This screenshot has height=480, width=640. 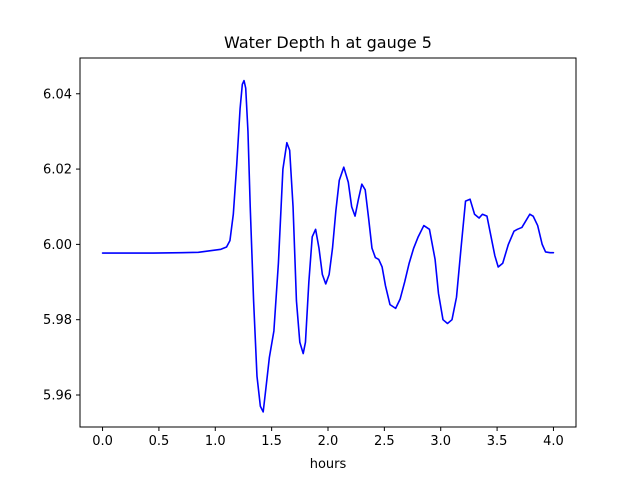 I want to click on x-tick-label: 0.0, so click(x=102, y=441).